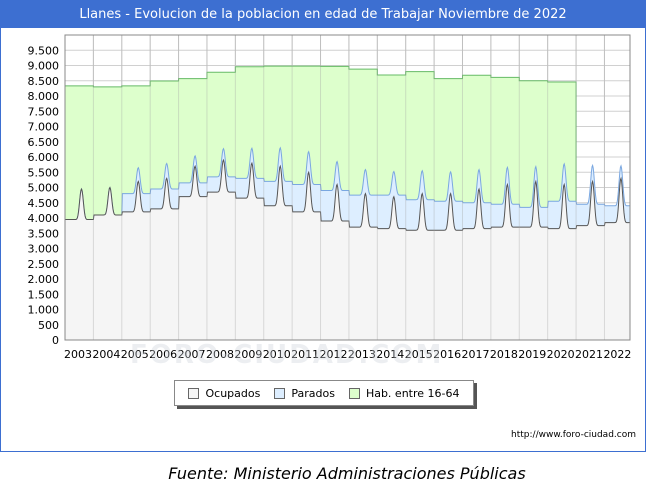 The image size is (646, 485). I want to click on legend-item-parados: Parados, so click(304, 393).